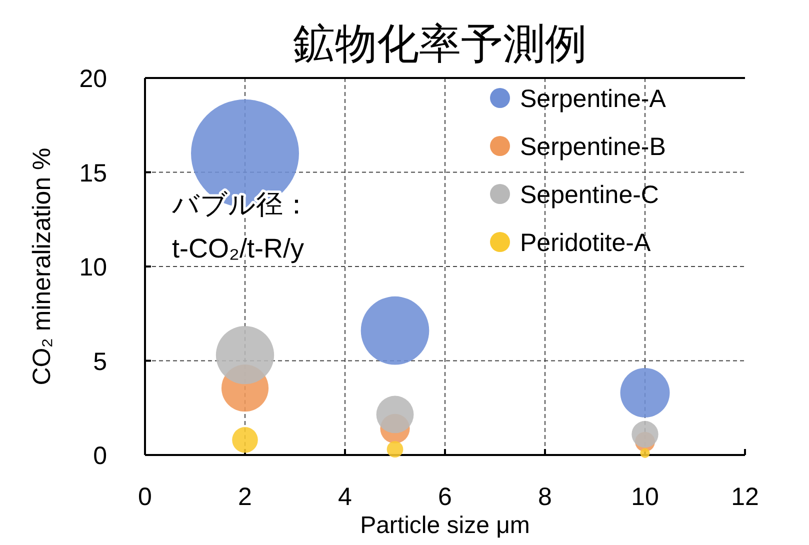 This screenshot has width=809, height=545. I want to click on y-tick-label: 5, so click(100, 362).